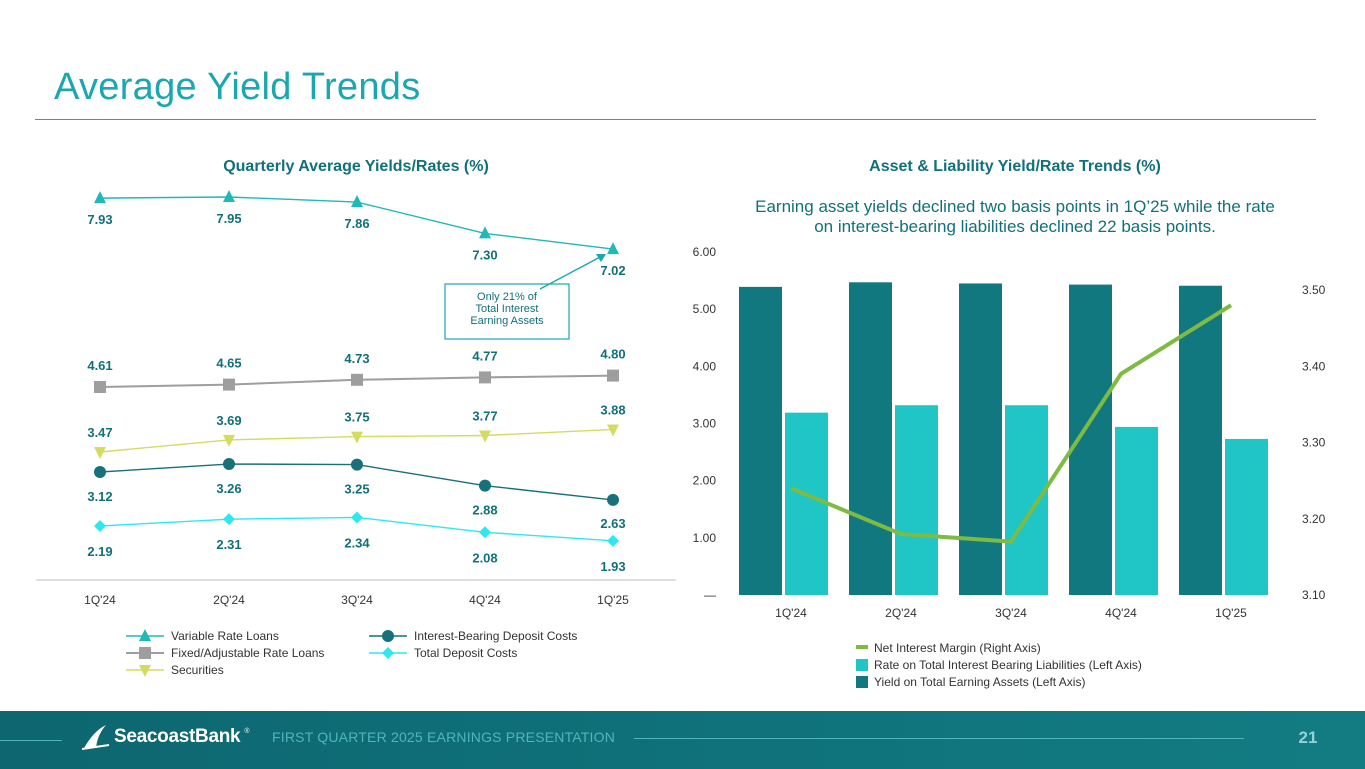 The width and height of the screenshot is (1365, 769). Describe the element at coordinates (705, 424) in the screenshot. I see `left-axis-tick: 3.00` at that location.